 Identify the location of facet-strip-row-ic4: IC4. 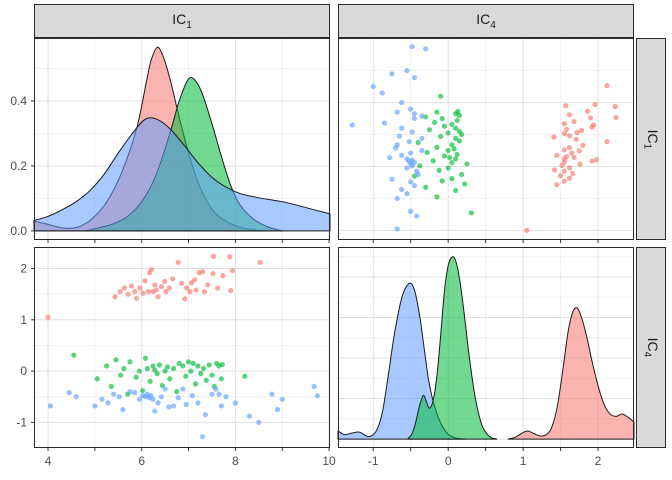
(651, 347).